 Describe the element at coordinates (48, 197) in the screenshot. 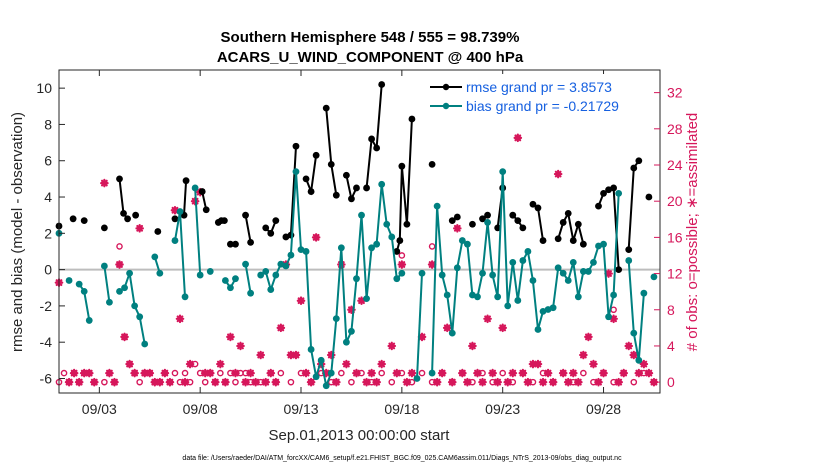

I see `y-left-tick-label: 4` at that location.